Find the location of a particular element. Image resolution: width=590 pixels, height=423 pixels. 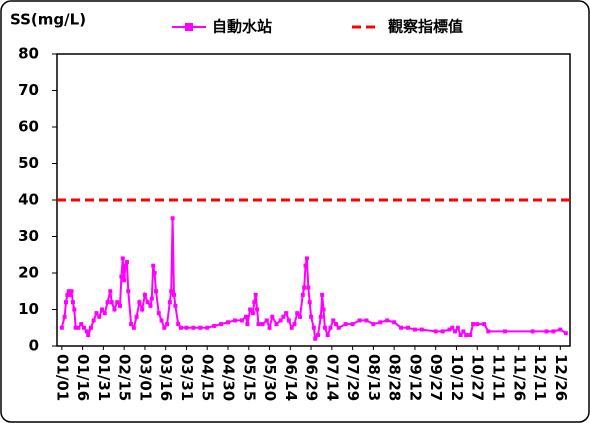

x-tick-label: 07/29 is located at coordinates (353, 377).